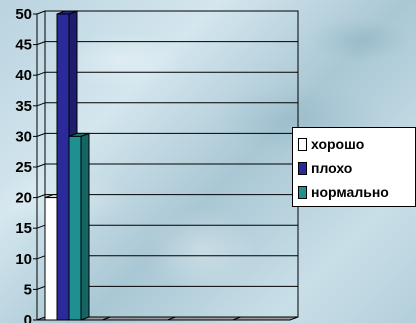 The image size is (416, 323). I want to click on y-tick-label: 35, so click(23, 106).